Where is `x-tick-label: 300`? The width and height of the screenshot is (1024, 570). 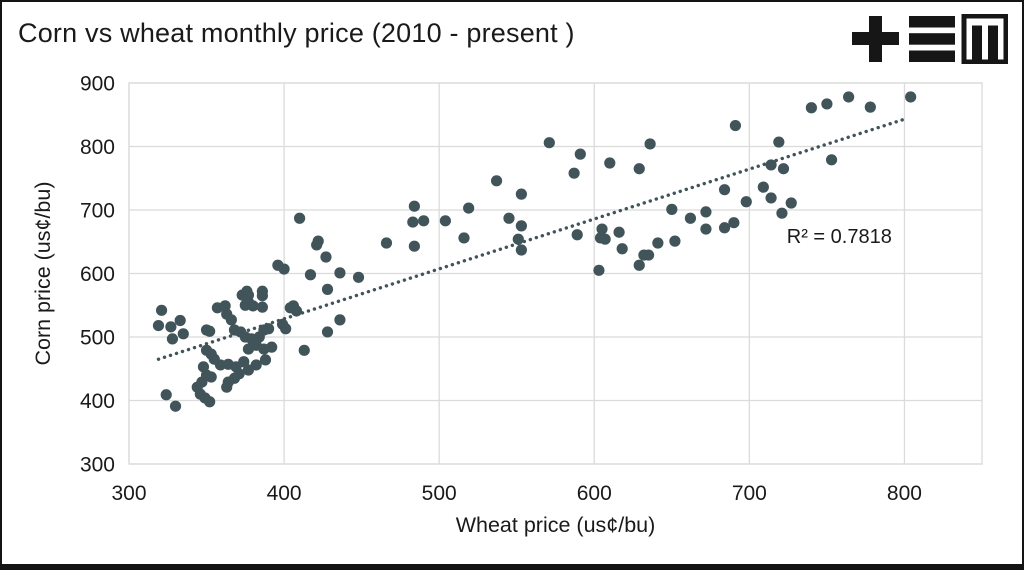
x-tick-label: 300 is located at coordinates (128, 493).